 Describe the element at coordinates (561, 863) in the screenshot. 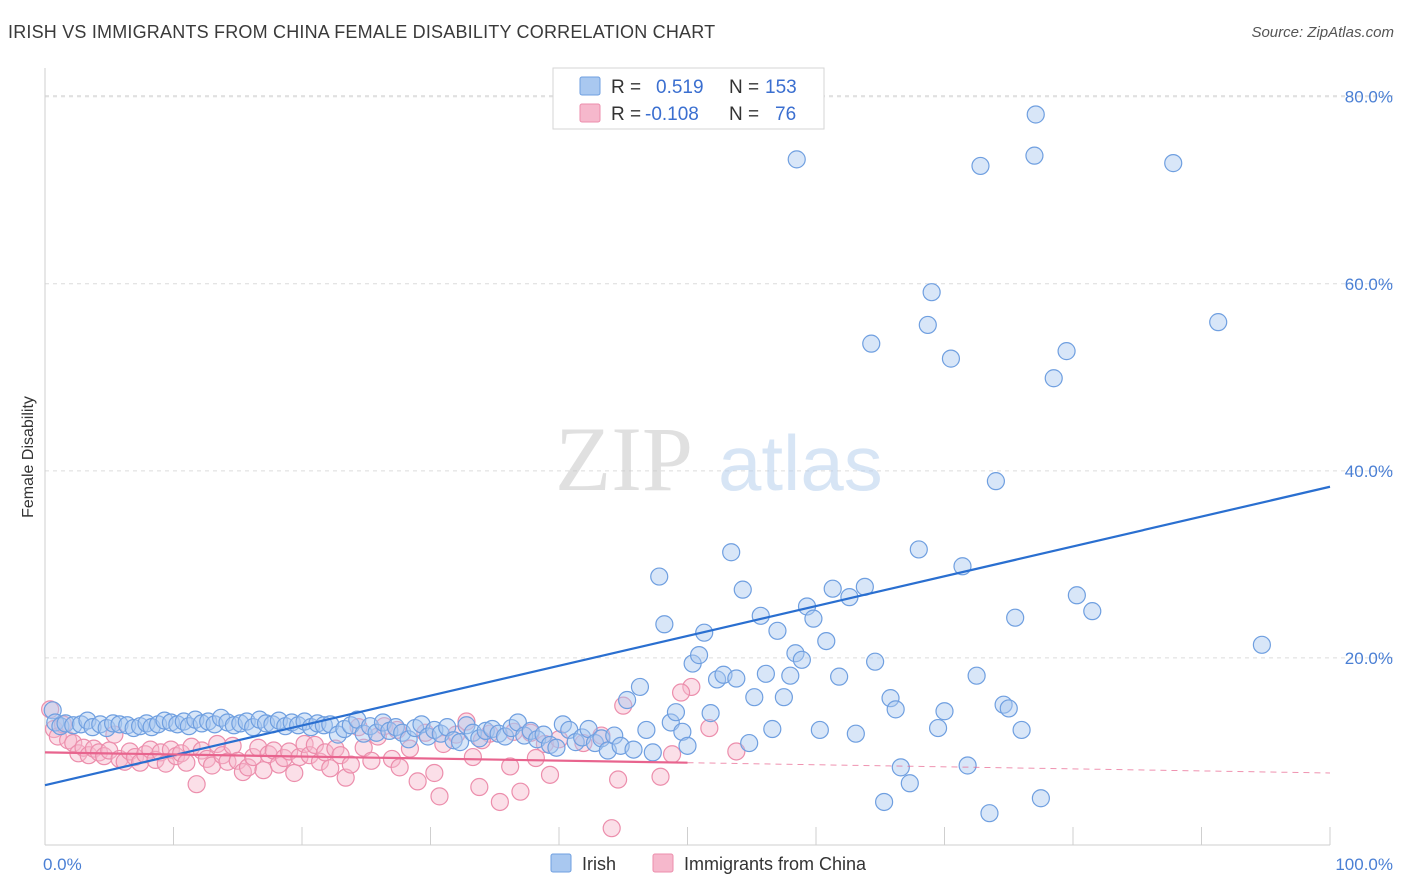

I see `bottom-legend-irish-swatch` at that location.